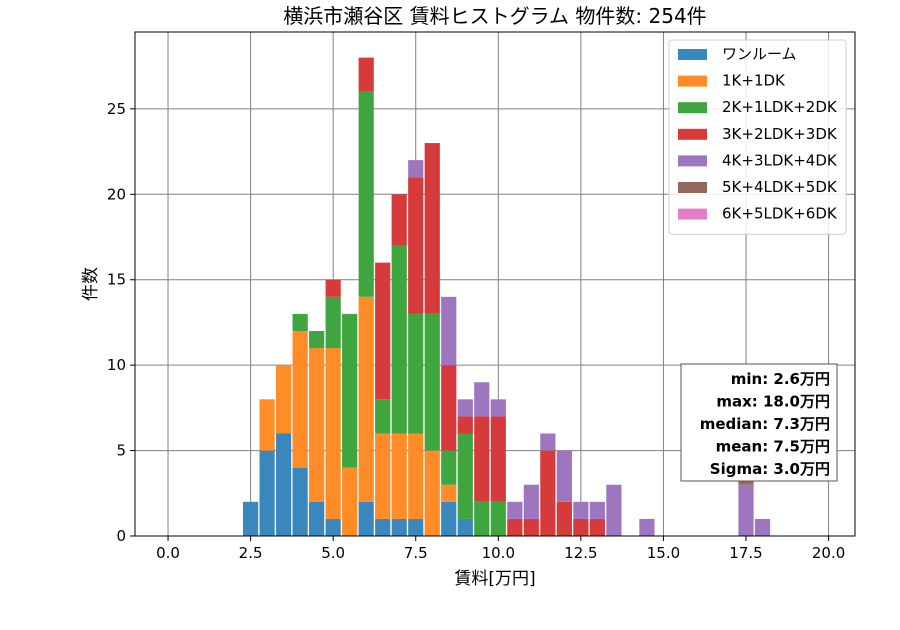  I want to click on legend-label: 4K+3LDK+4DK, so click(780, 160).